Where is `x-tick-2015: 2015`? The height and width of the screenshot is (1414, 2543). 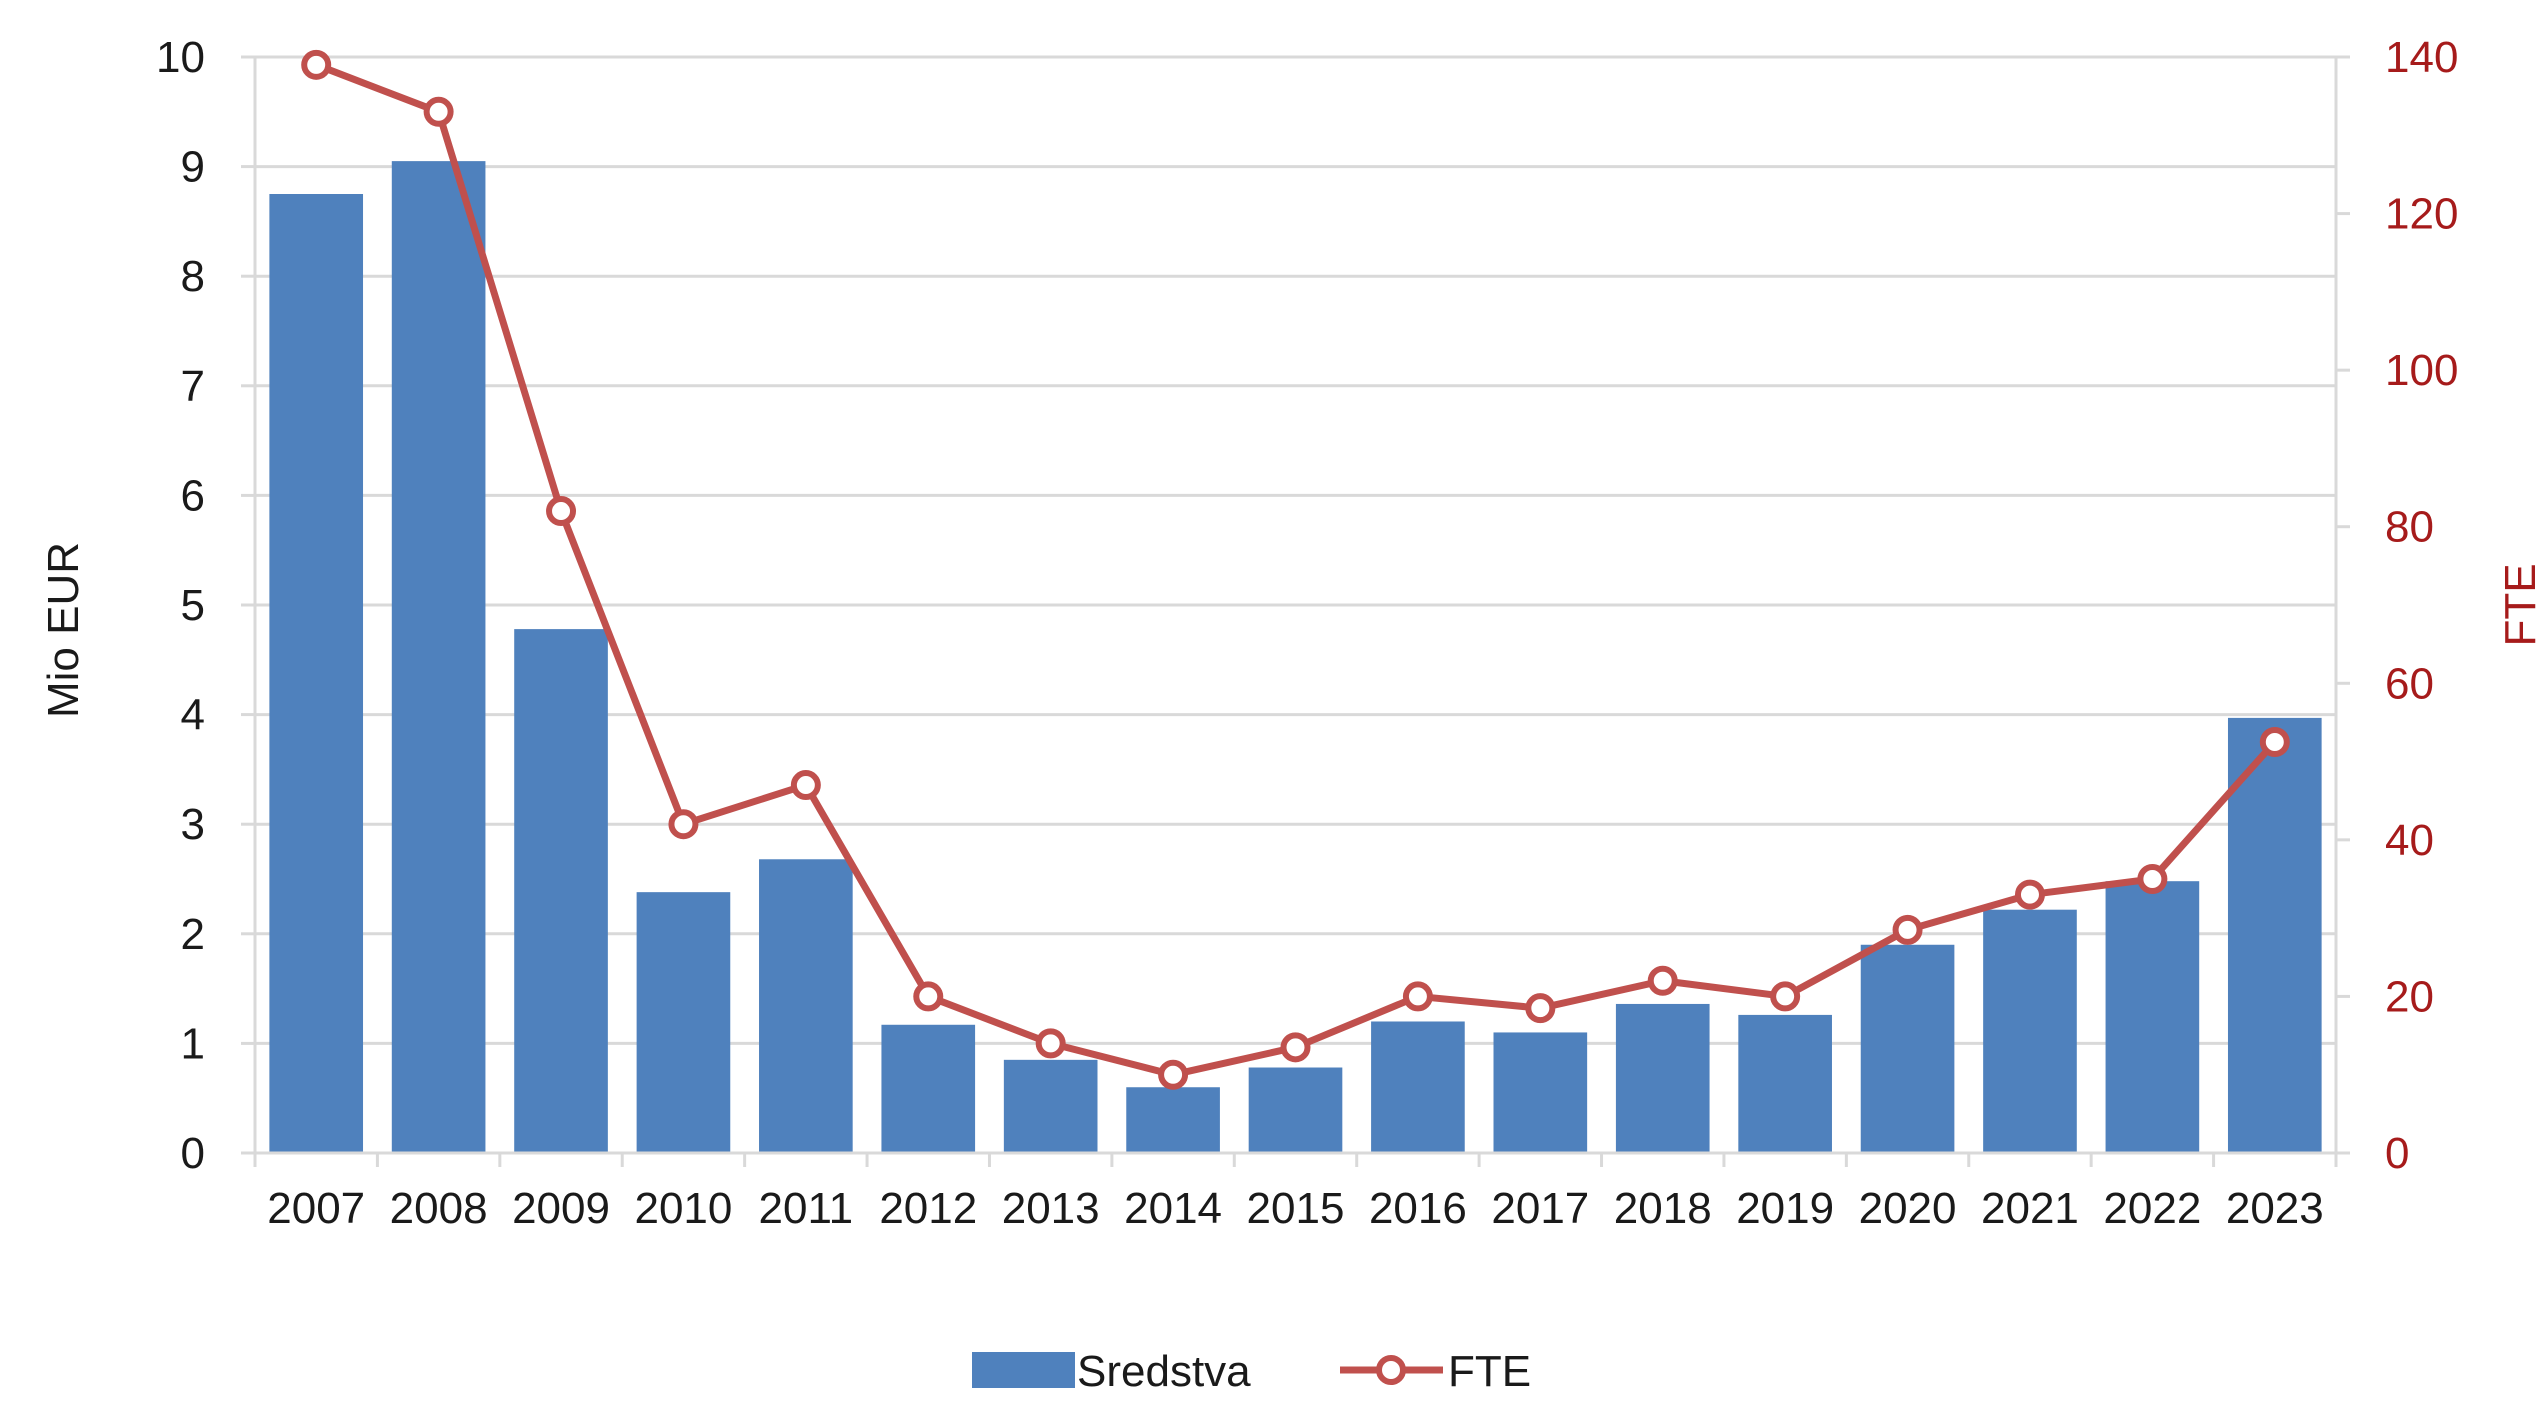
x-tick-2015: 2015 is located at coordinates (1296, 1208).